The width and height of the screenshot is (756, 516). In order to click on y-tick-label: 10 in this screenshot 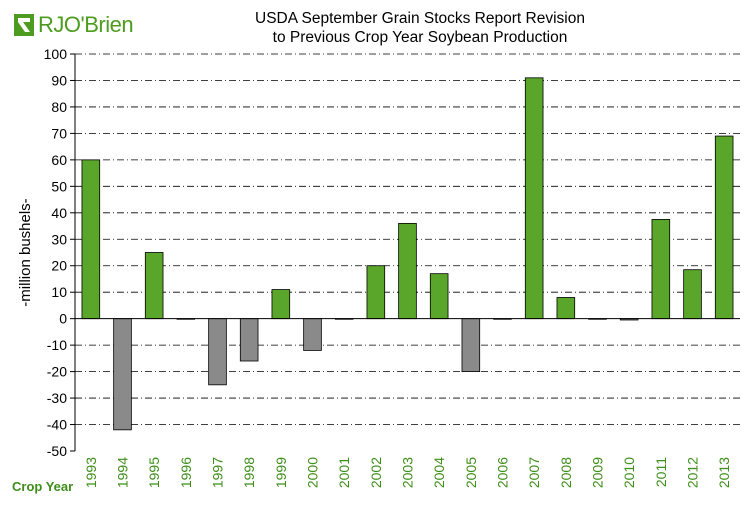, I will do `click(59, 292)`.